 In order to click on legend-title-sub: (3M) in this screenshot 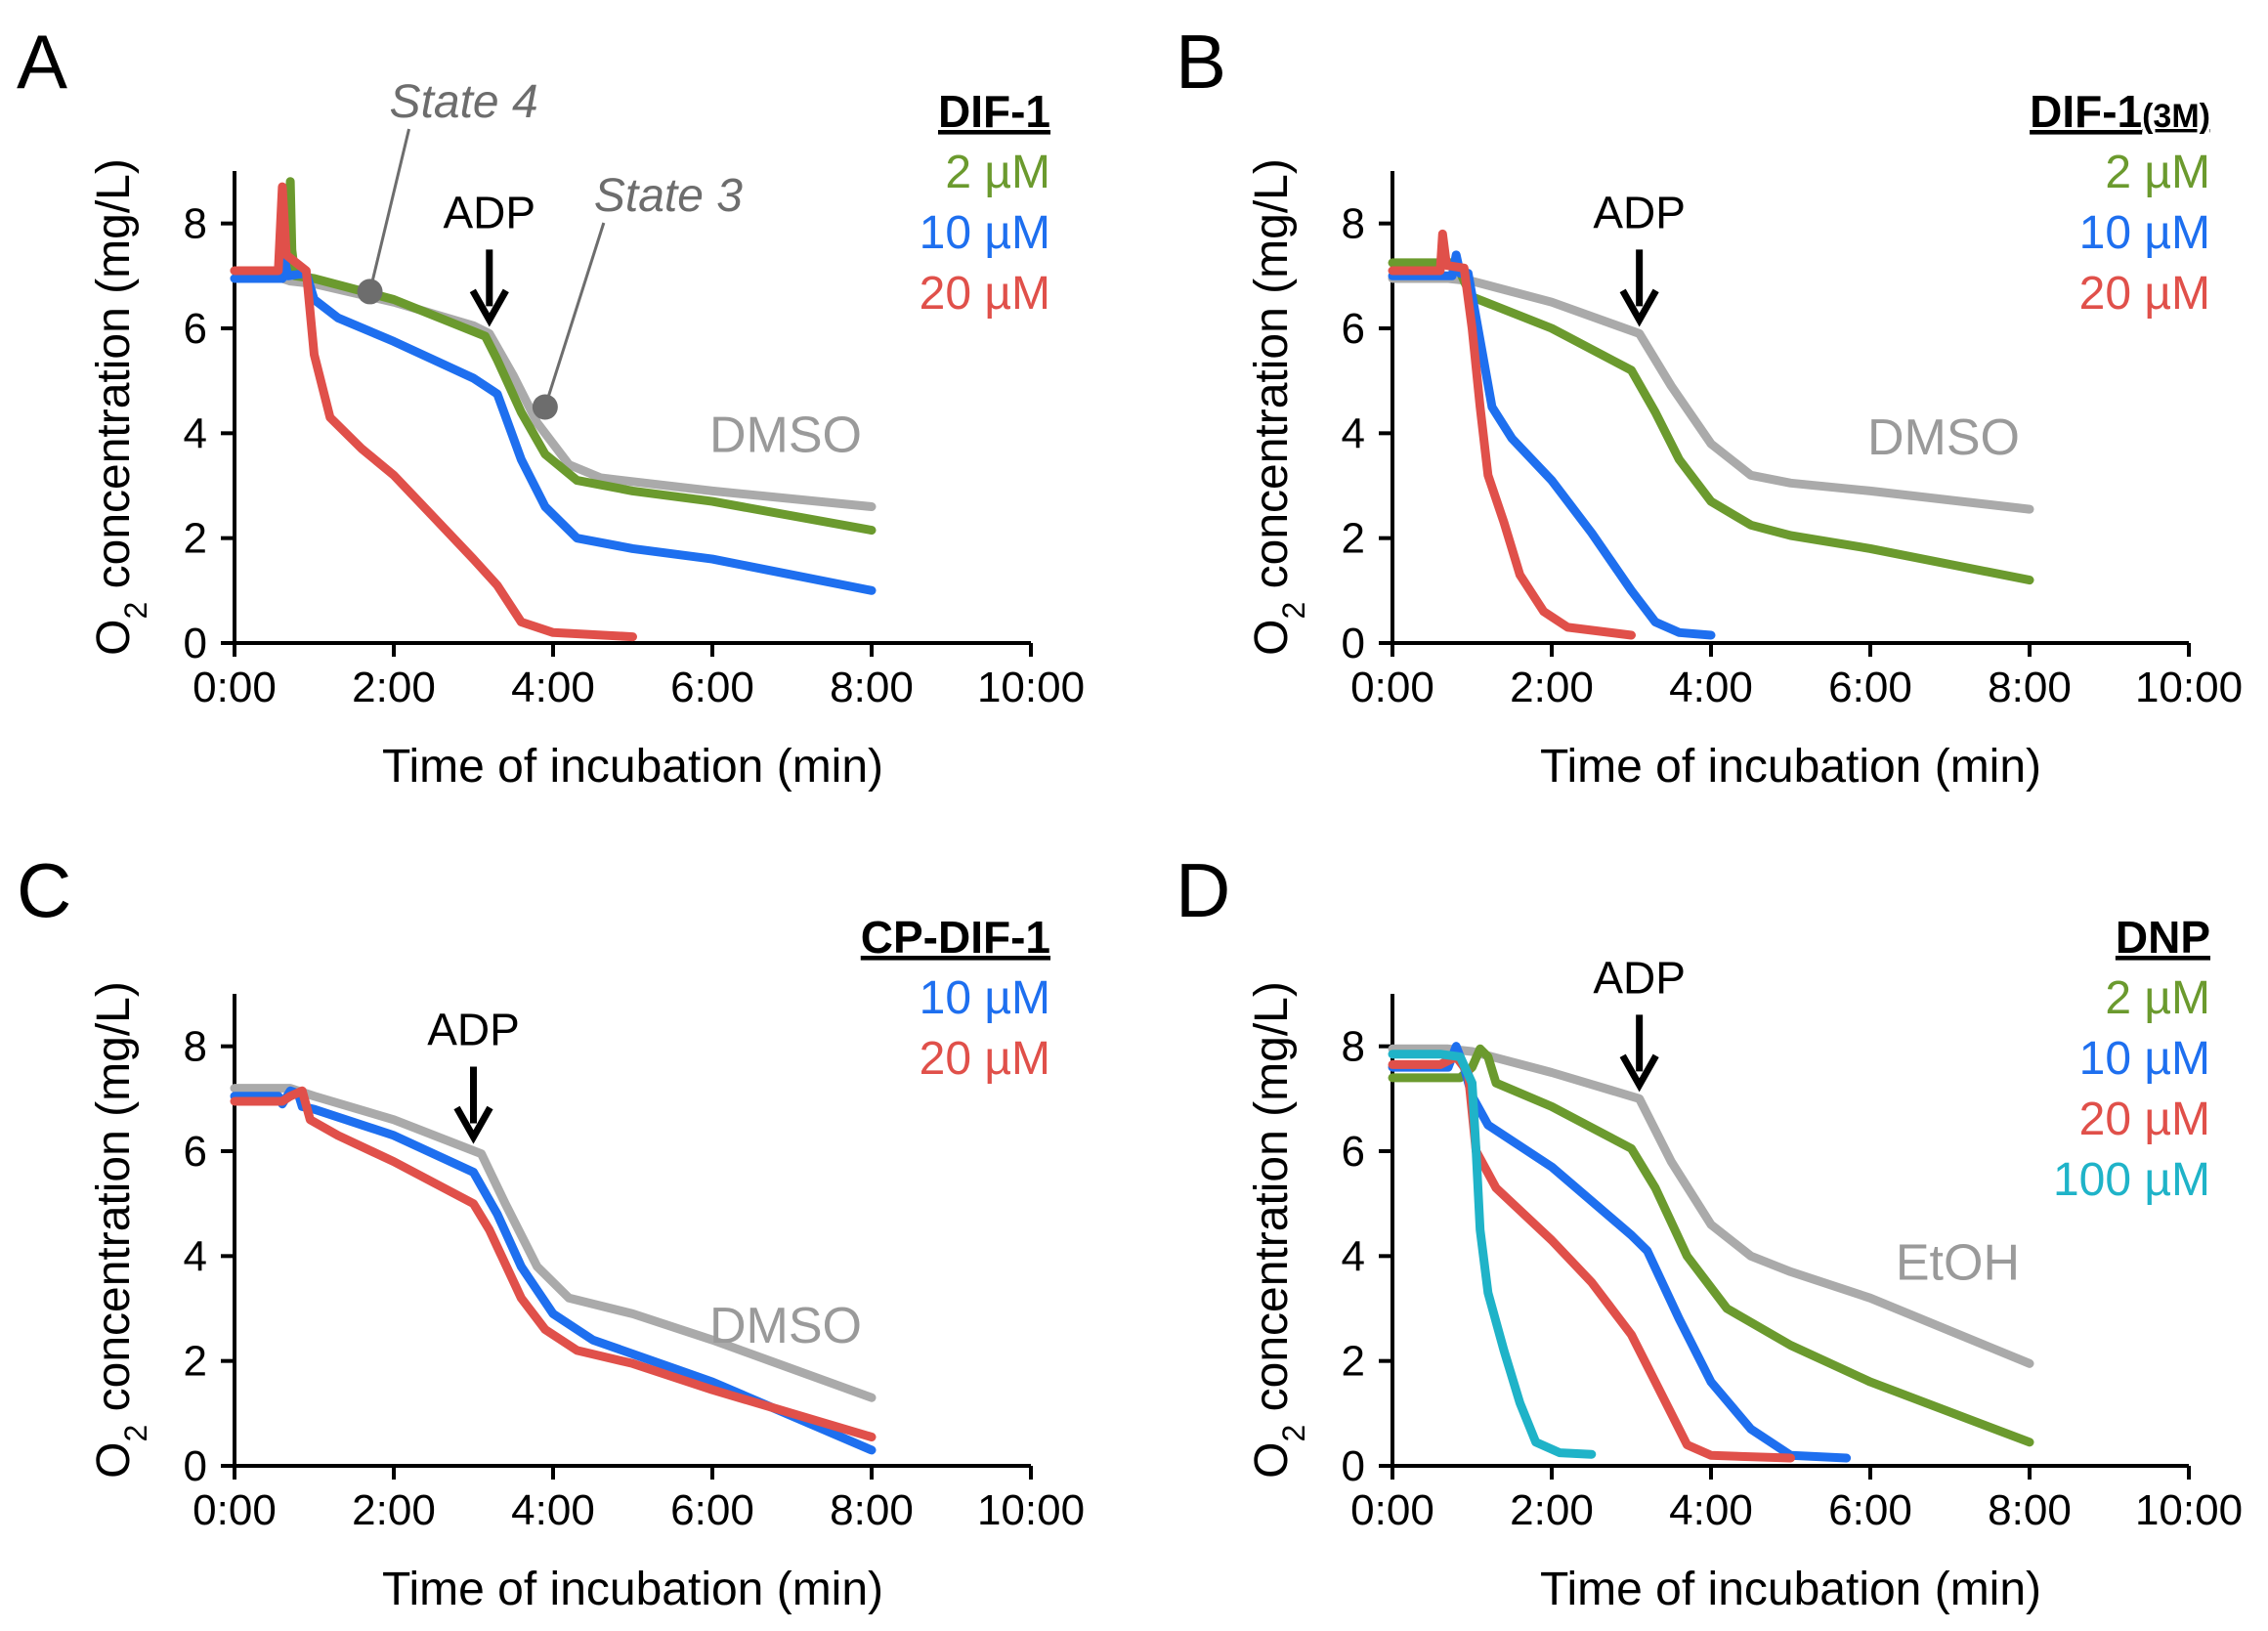, I will do `click(2176, 116)`.